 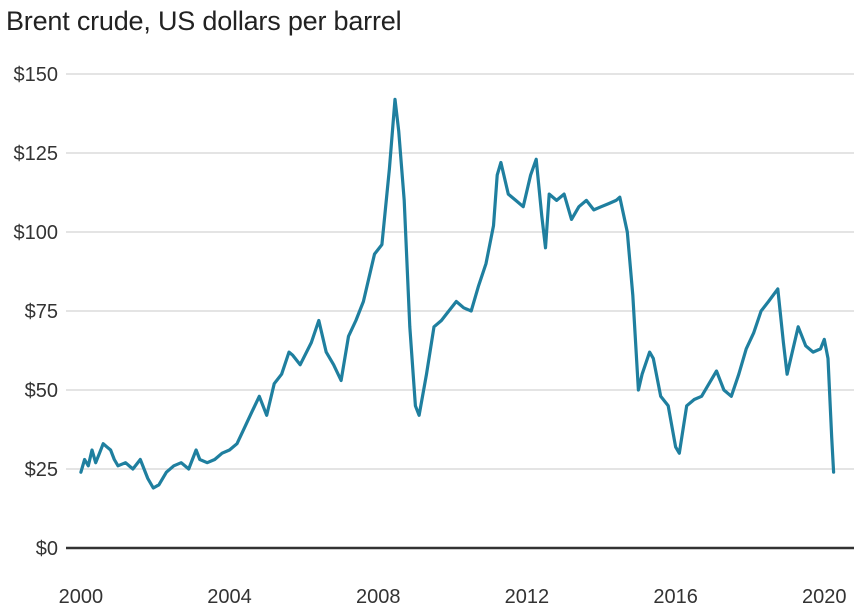 I want to click on y-tick-label: $25, so click(x=41, y=470).